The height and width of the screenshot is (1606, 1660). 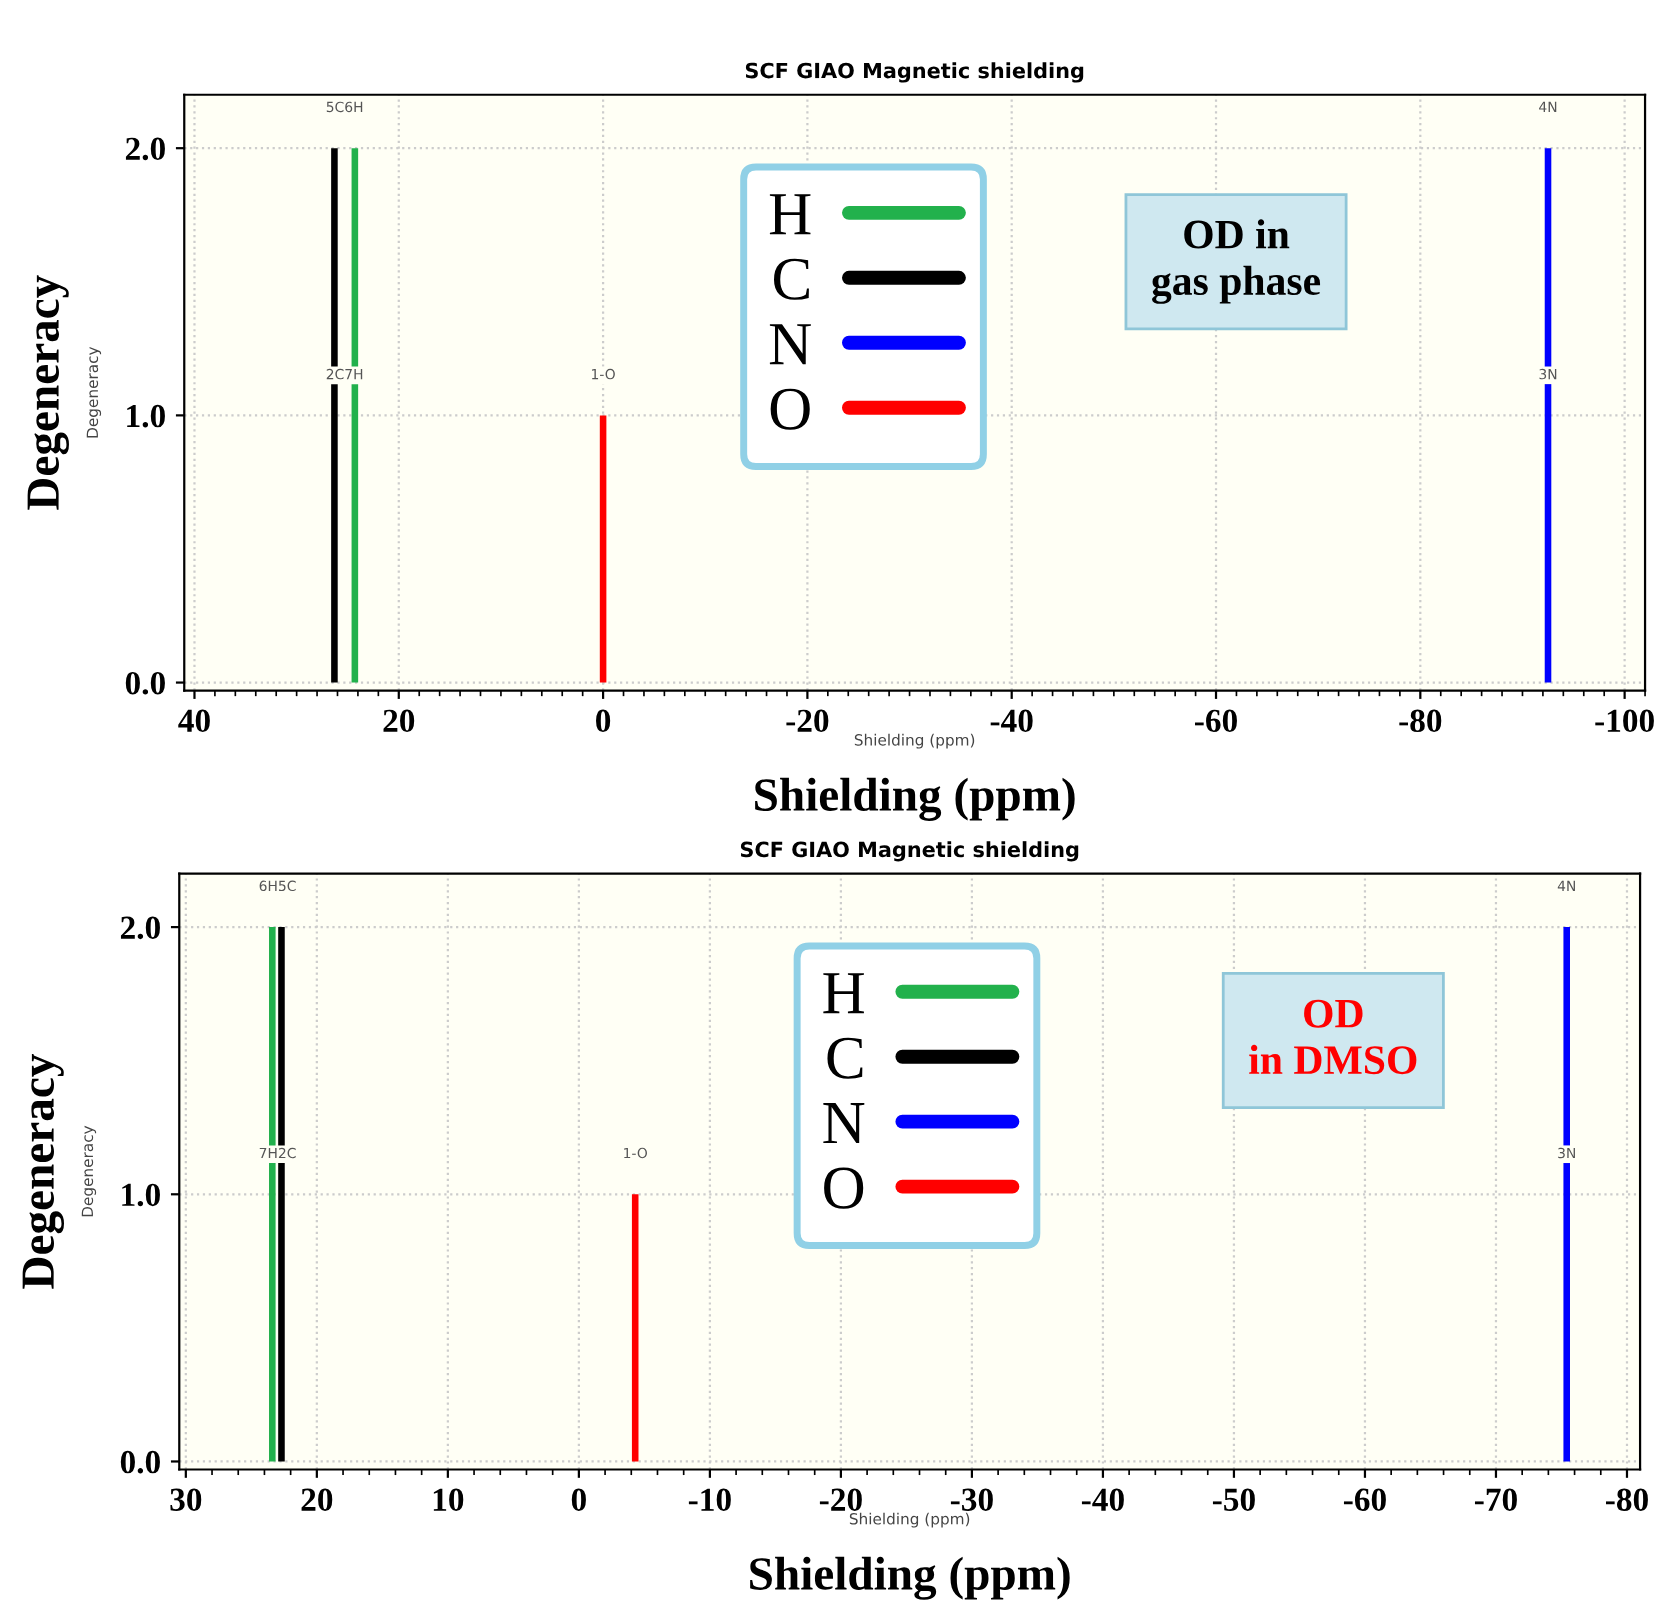 What do you see at coordinates (1624, 721) in the screenshot?
I see `x-tick-label: -100` at bounding box center [1624, 721].